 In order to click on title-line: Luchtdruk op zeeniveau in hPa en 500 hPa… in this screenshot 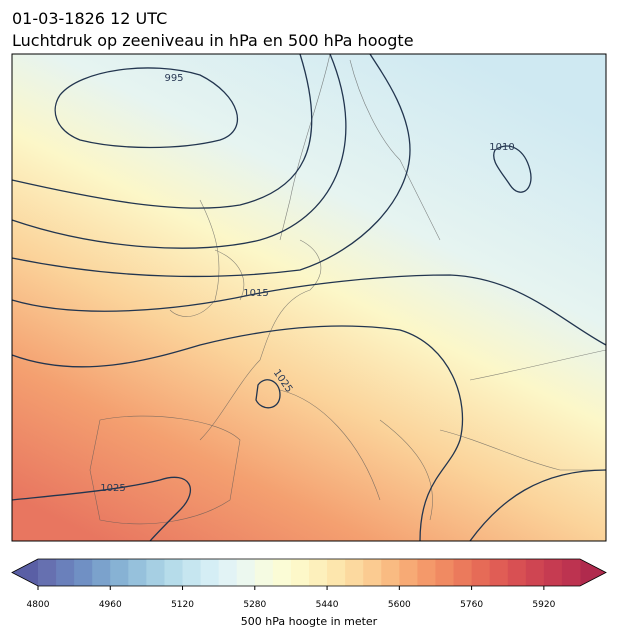, I will do `click(213, 40)`.